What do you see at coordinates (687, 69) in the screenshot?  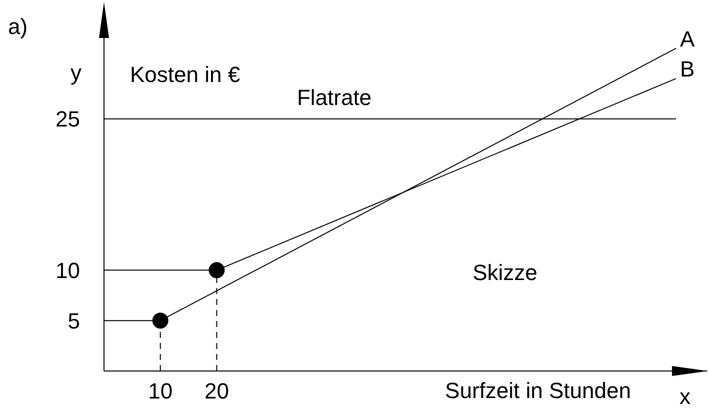 I see `series-label: B` at bounding box center [687, 69].